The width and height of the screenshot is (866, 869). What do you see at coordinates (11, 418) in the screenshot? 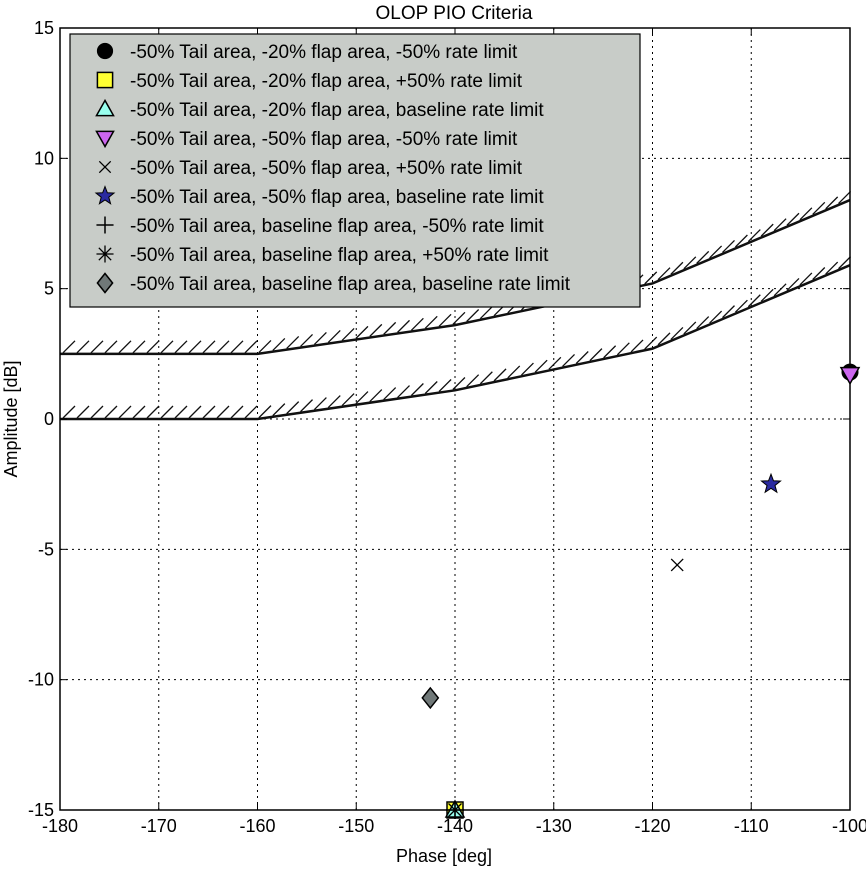
I see `y-axis-label: Amplitude [dB]` at bounding box center [11, 418].